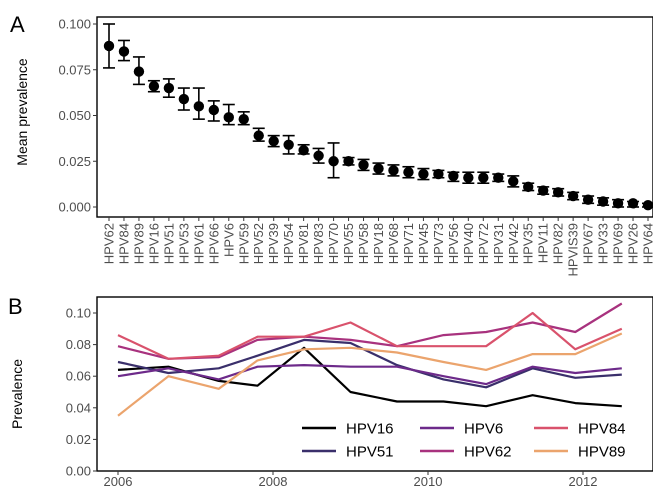  What do you see at coordinates (453, 243) in the screenshot?
I see `panel-a-x-tick-label: HPV56` at bounding box center [453, 243].